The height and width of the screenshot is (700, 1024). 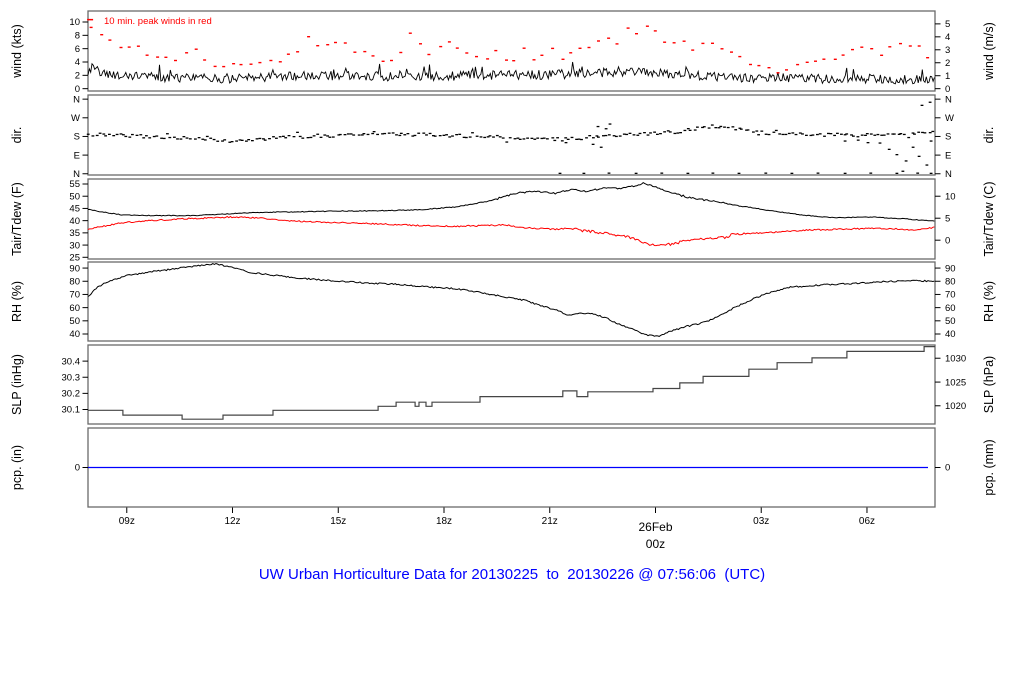 I want to click on dir-outlier-dots, so click(x=748, y=136).